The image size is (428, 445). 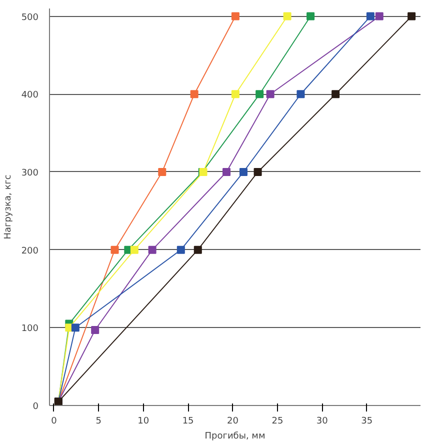 I want to click on x-tick-label: 25, so click(x=278, y=421).